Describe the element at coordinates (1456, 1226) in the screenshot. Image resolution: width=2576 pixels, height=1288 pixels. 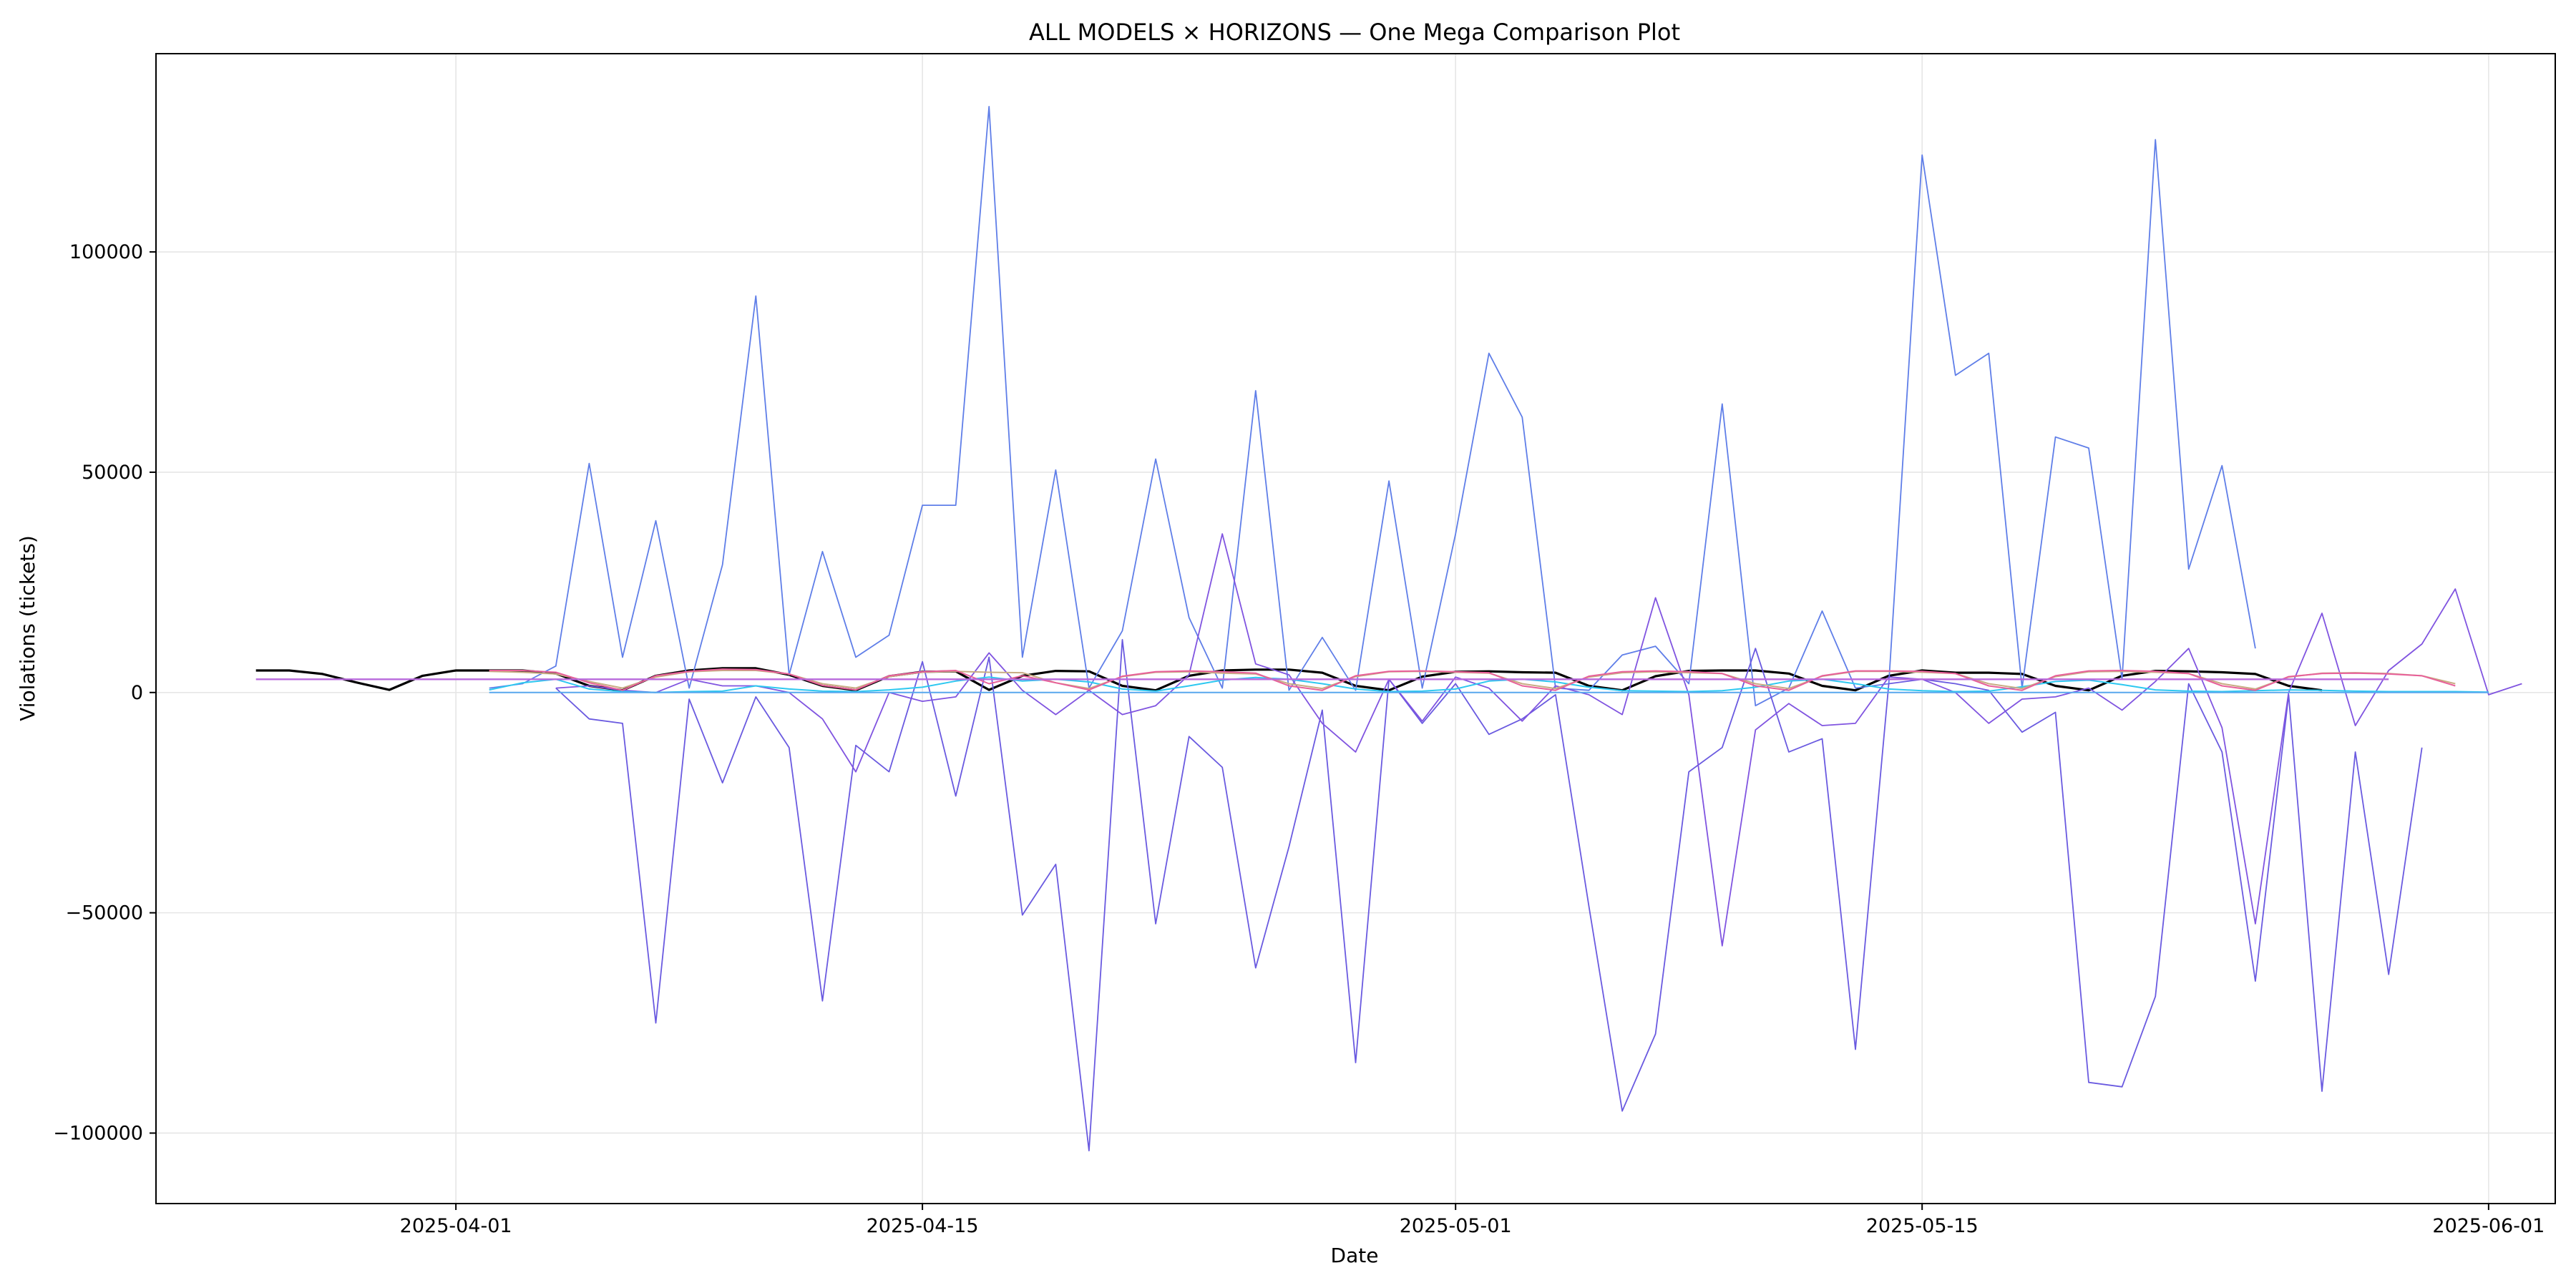
I see `x-tick-label: 2025-05-01` at that location.